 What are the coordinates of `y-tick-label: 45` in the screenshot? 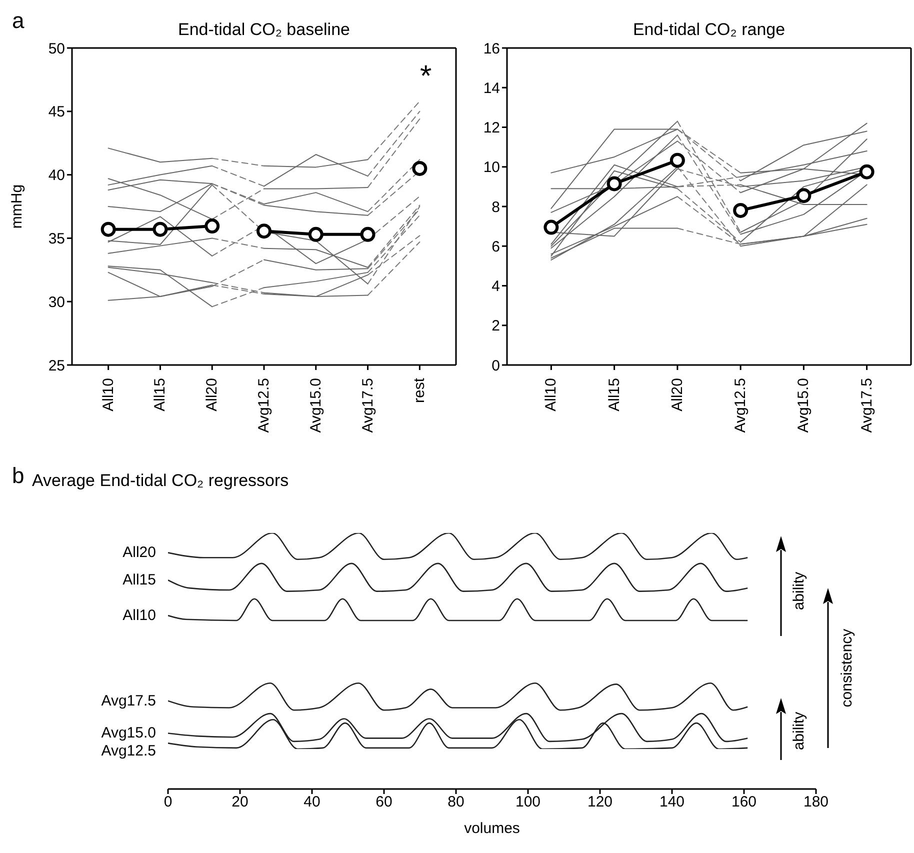 It's located at (56, 112).